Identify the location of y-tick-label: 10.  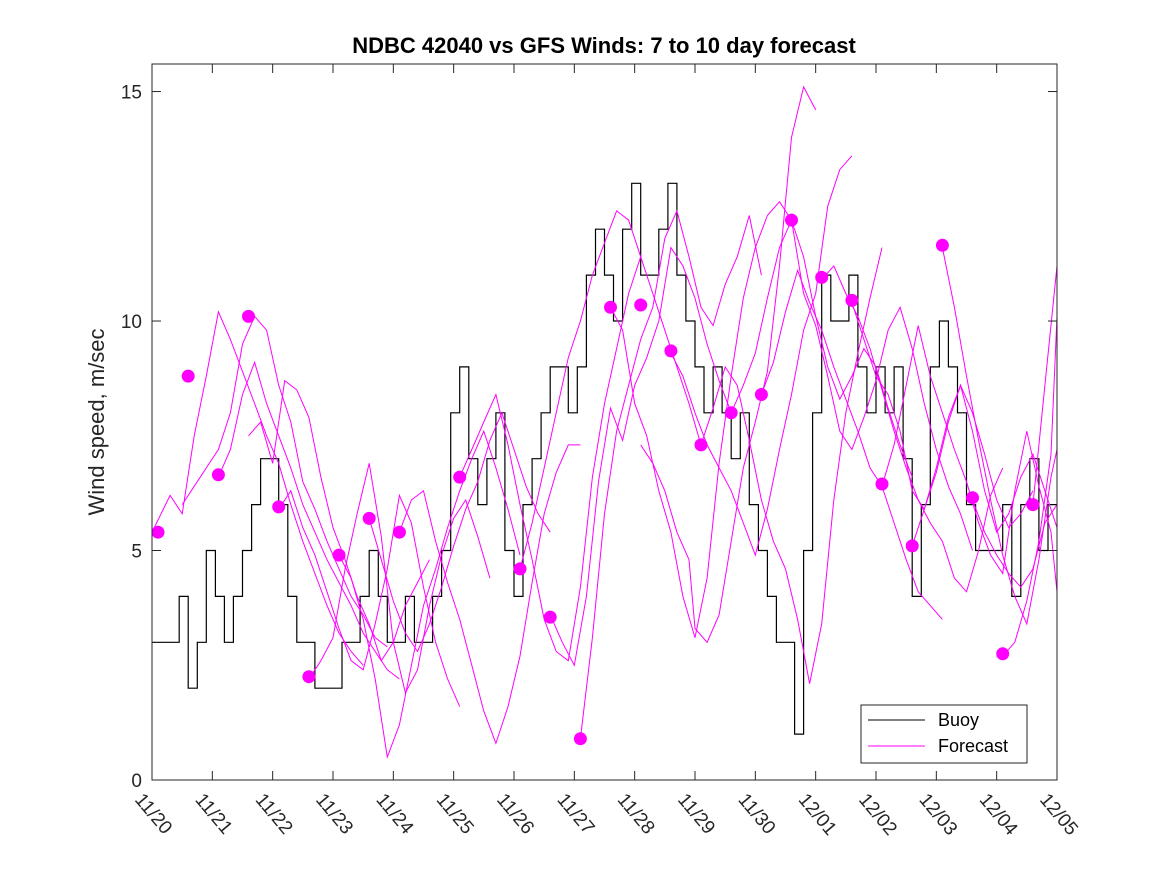
(131, 322).